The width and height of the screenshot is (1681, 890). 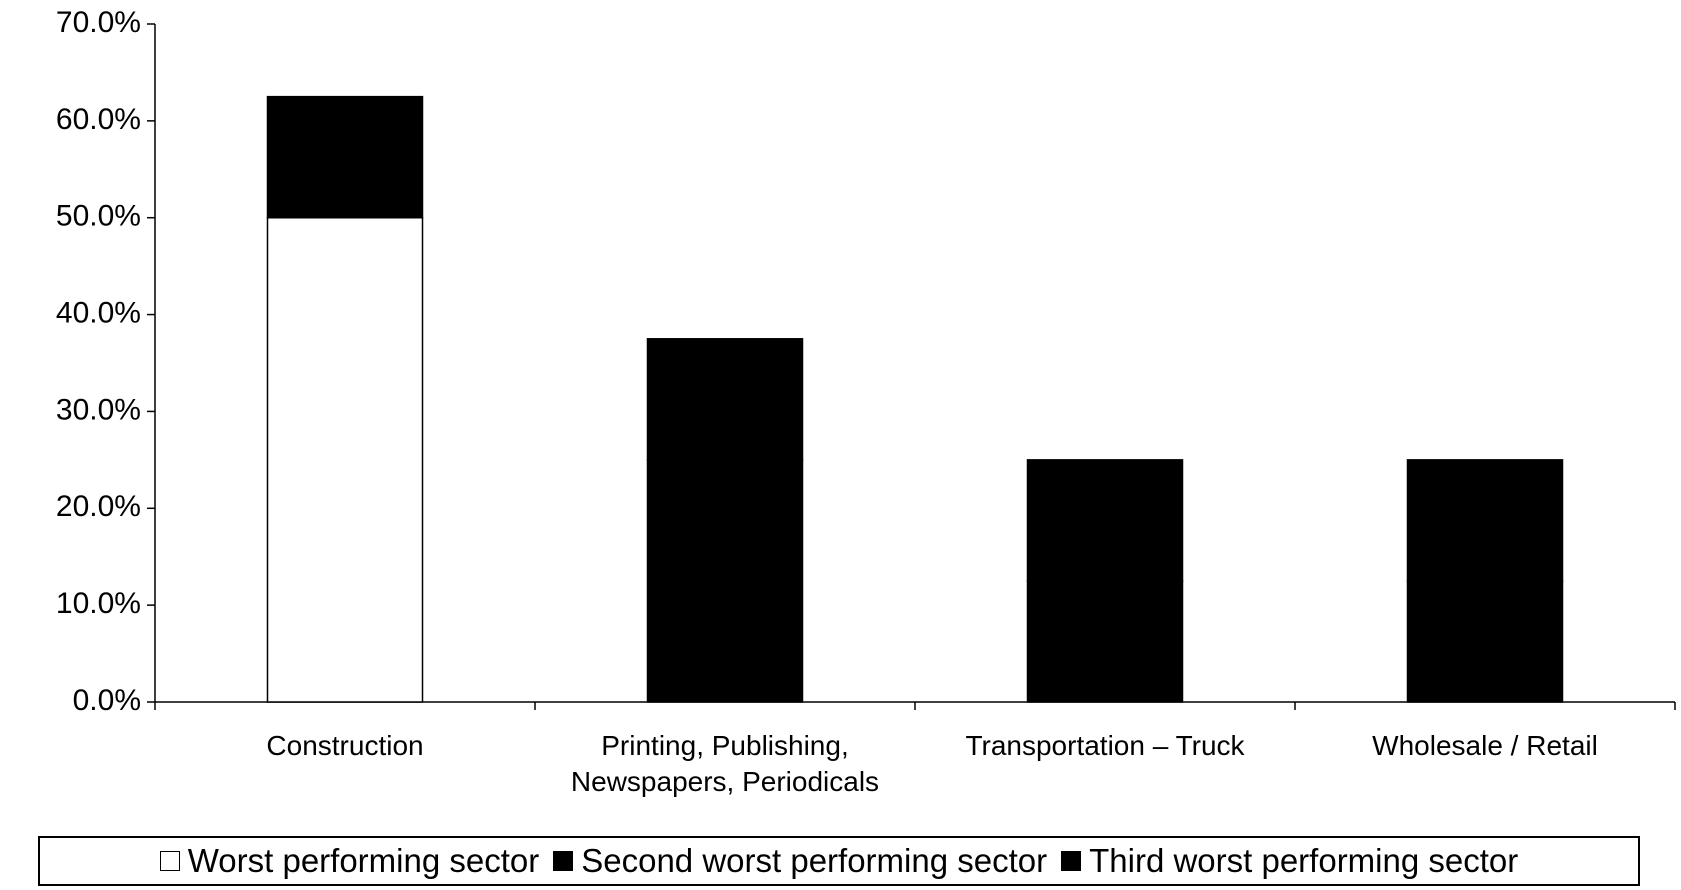 I want to click on legend-label: Worst performing sector, so click(x=363, y=860).